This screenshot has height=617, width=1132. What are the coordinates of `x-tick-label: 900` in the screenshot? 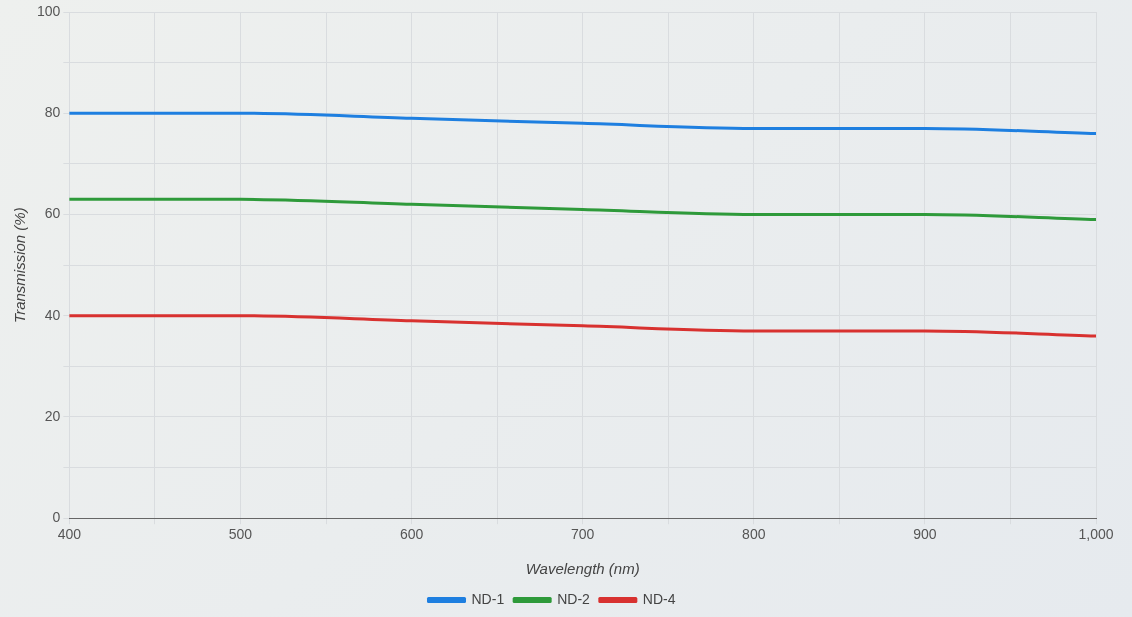 It's located at (925, 534).